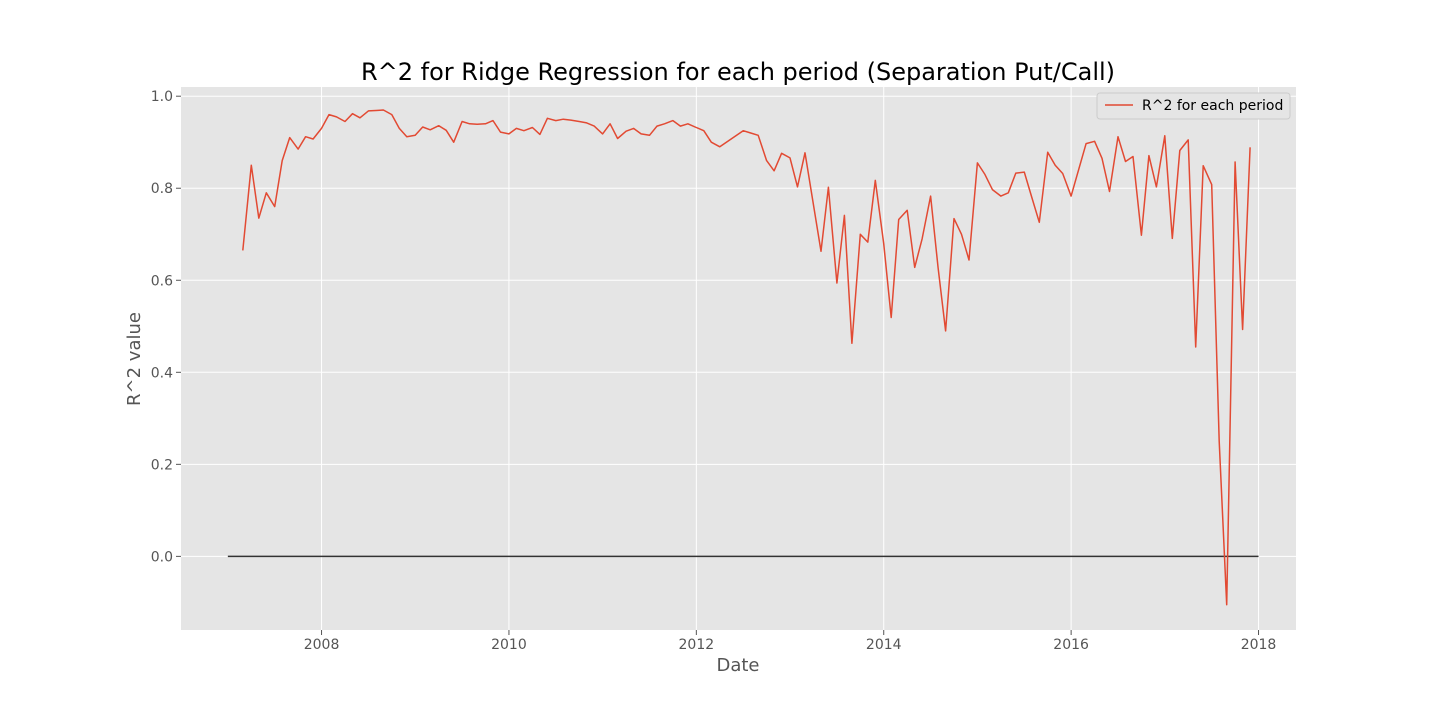  Describe the element at coordinates (162, 189) in the screenshot. I see `y-tick-label: 0.8` at that location.